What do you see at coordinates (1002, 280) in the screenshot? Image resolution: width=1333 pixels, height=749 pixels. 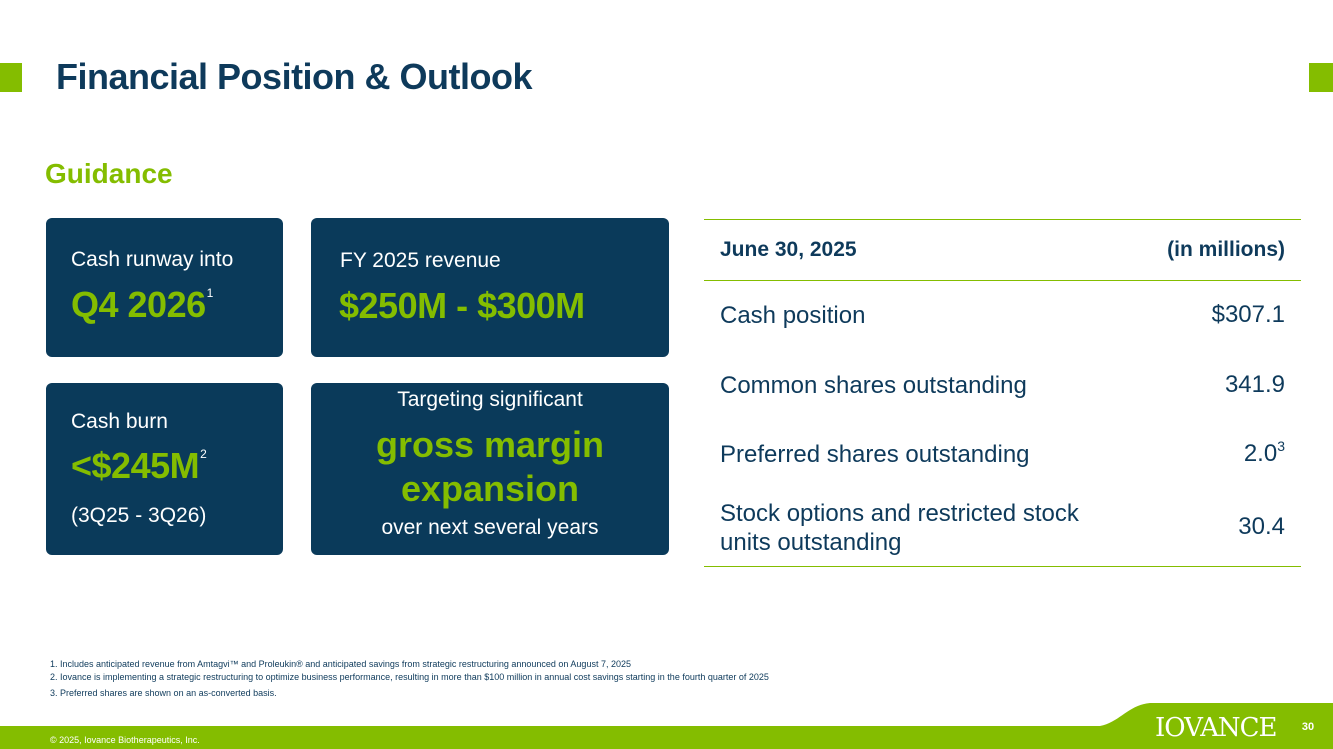 I see `table-header-rule` at bounding box center [1002, 280].